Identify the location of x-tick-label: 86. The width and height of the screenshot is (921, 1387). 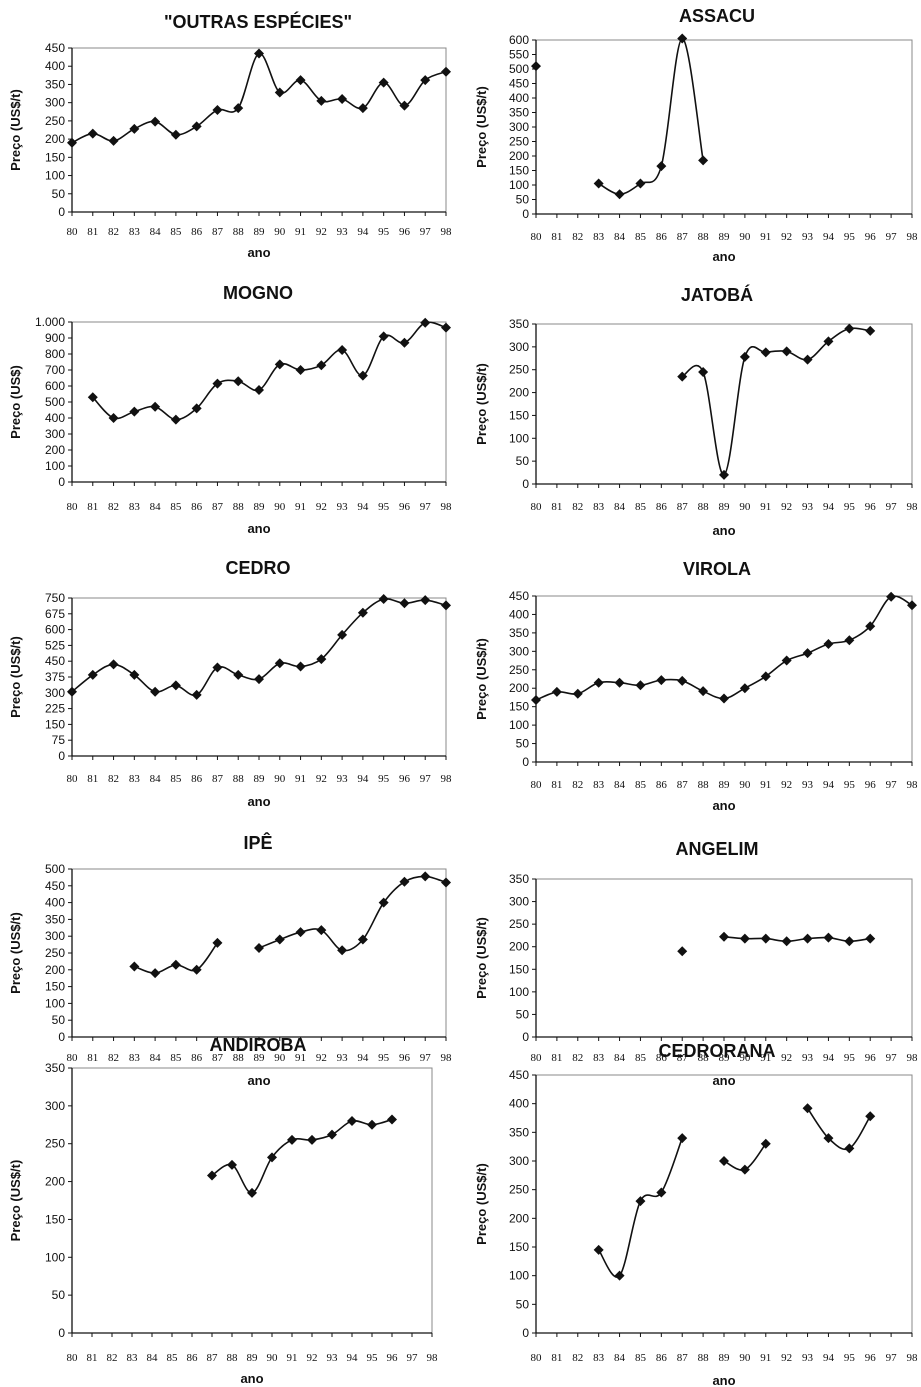
(662, 237).